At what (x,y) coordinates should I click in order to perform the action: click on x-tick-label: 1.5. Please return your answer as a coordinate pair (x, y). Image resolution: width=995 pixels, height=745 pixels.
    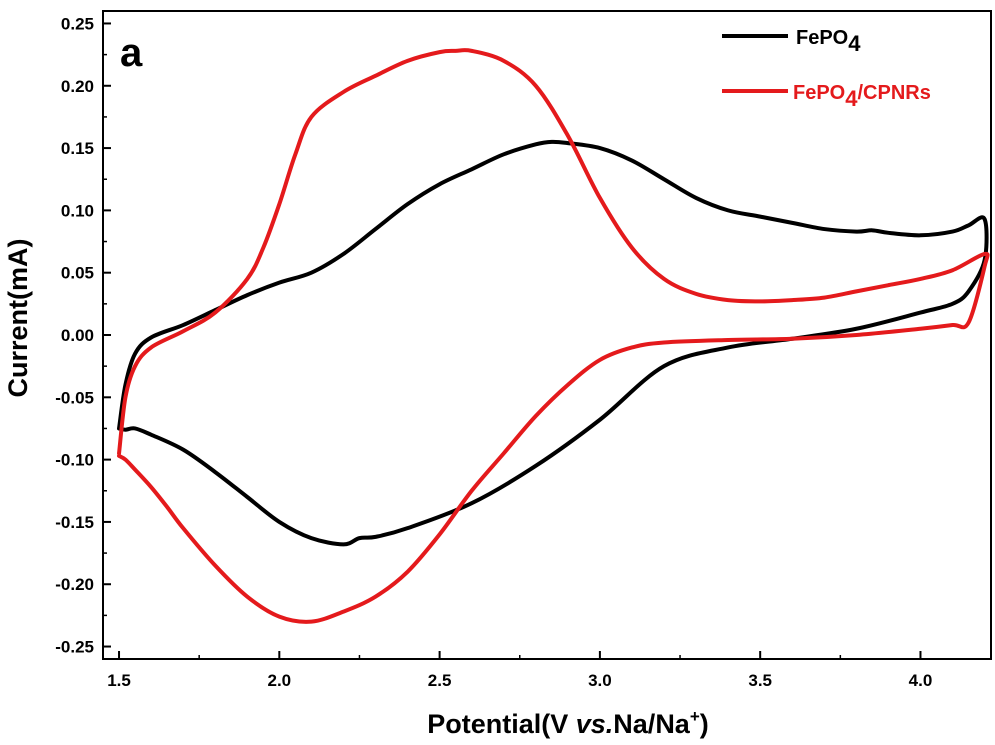
    Looking at the image, I should click on (119, 680).